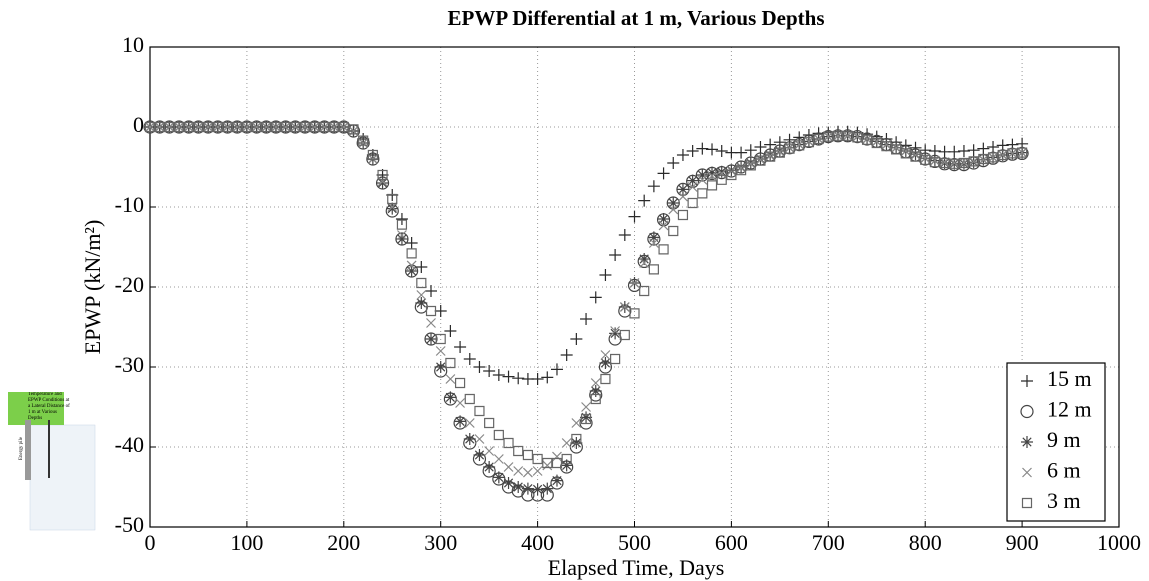 The width and height of the screenshot is (1149, 581). Describe the element at coordinates (731, 542) in the screenshot. I see `x-tick-label: 600` at that location.